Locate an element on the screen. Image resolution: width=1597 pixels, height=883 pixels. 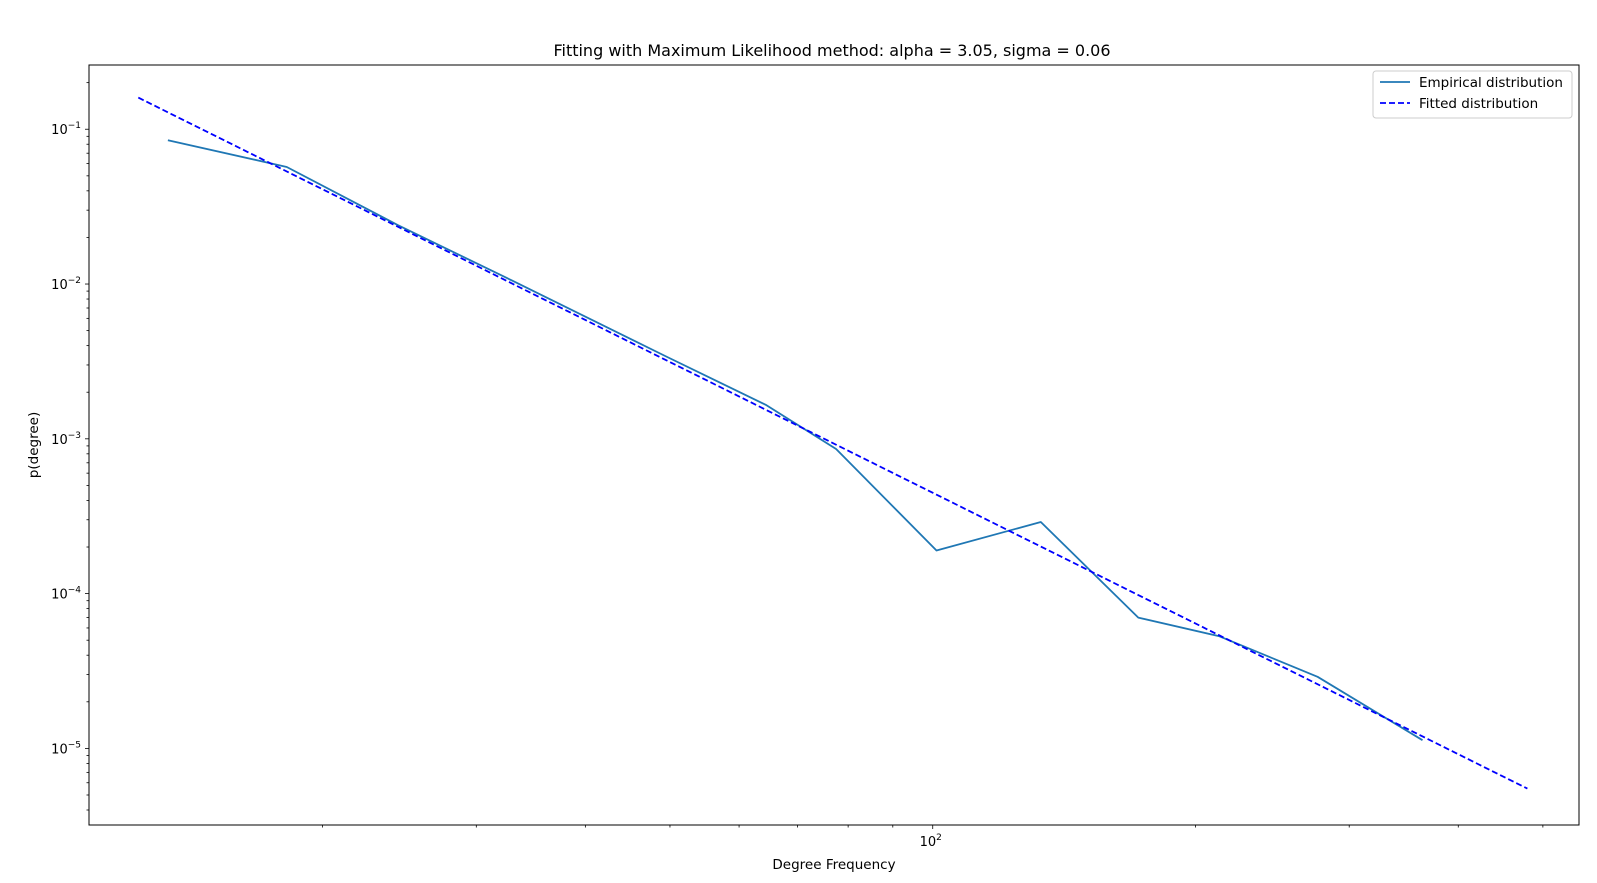
y-axis: 10⁻¹ 10⁻² 10⁻³ 10⁻⁴ 10⁻⁵ is located at coordinates (70, 446).